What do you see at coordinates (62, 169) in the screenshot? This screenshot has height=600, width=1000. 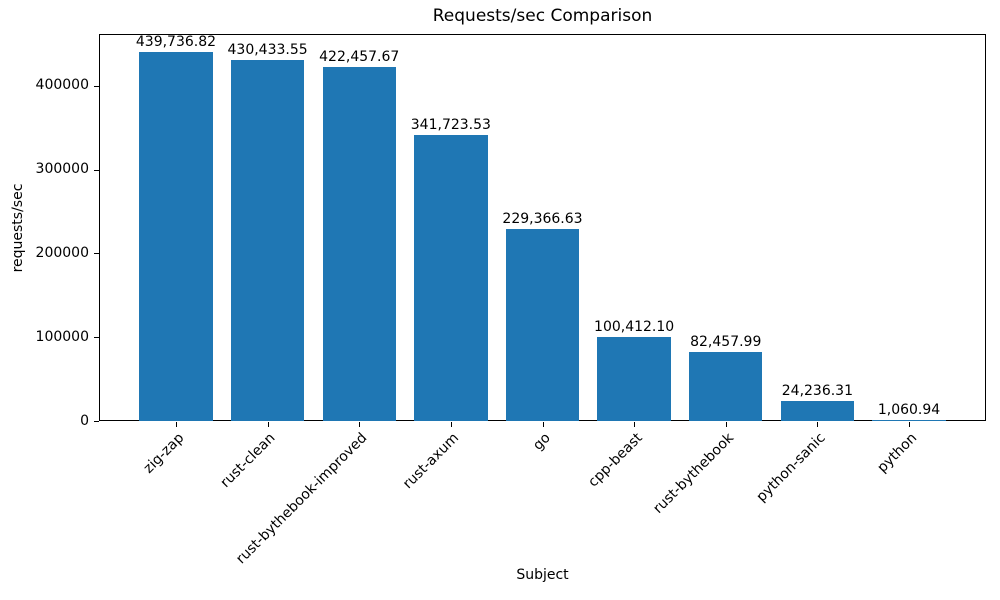 I see `y-tick-label: 300000` at bounding box center [62, 169].